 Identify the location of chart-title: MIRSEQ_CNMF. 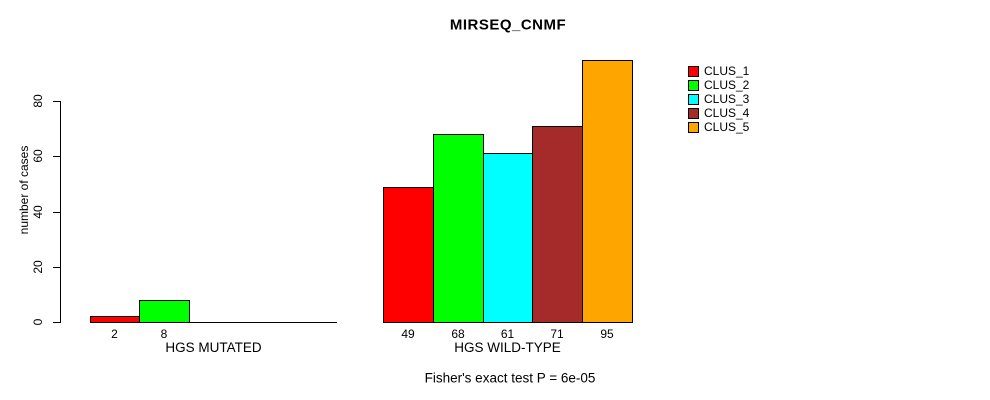
(508, 25).